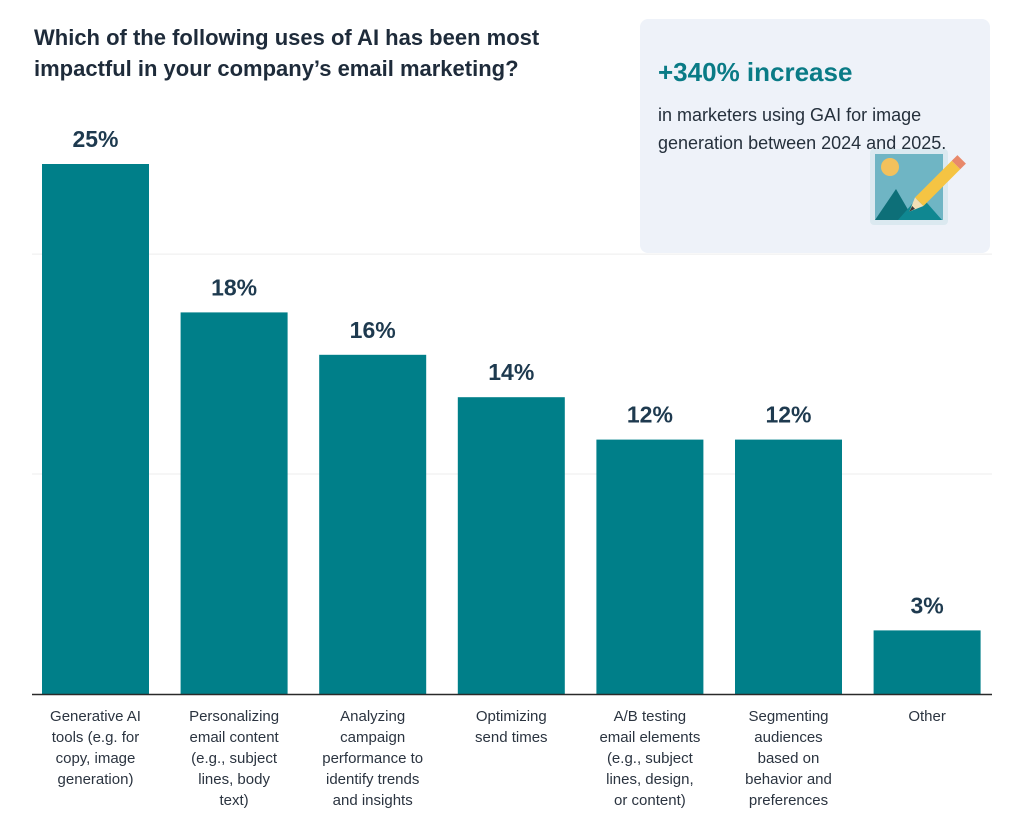 This screenshot has width=1024, height=830. What do you see at coordinates (234, 800) in the screenshot?
I see `x-tick-label-line: text)` at bounding box center [234, 800].